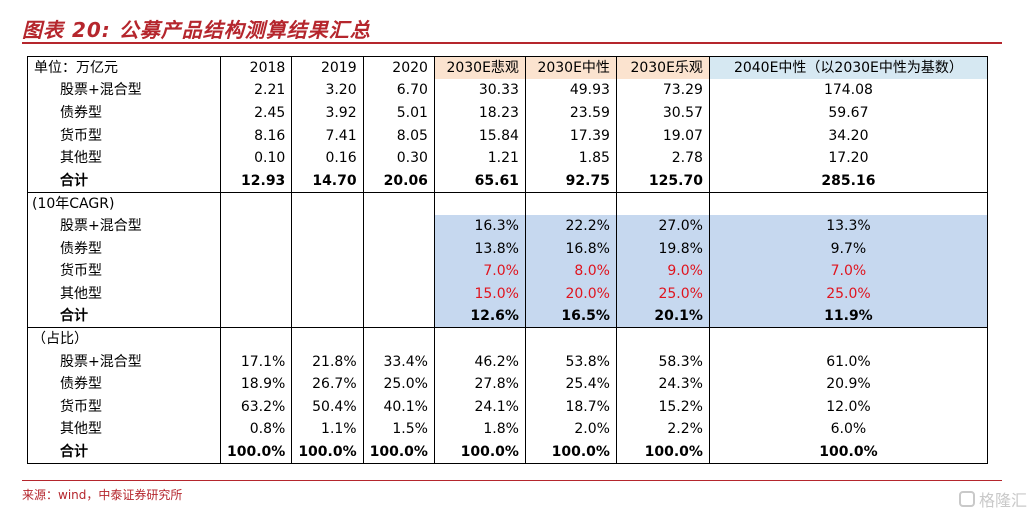 Image resolution: width=1031 pixels, height=517 pixels. I want to click on data-cell: 27.0%, so click(663, 226).